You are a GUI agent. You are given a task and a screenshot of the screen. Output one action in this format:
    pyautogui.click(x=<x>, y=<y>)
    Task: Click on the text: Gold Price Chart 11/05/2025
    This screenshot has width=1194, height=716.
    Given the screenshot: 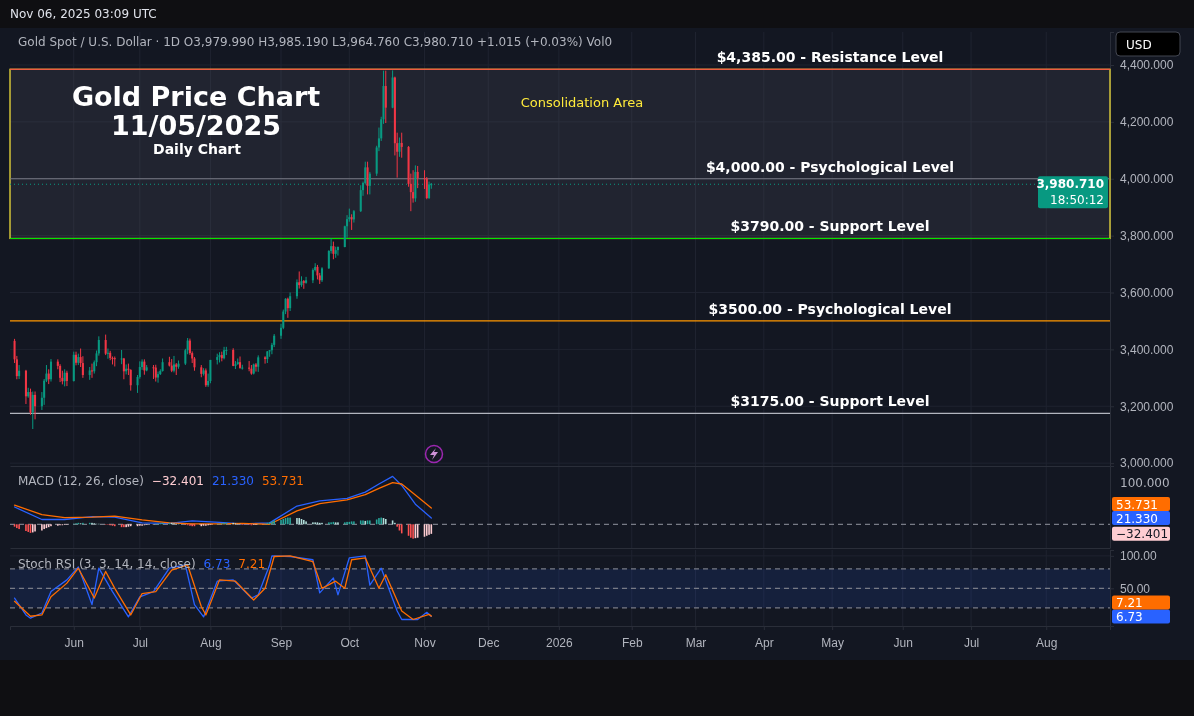 What is the action you would take?
    pyautogui.click(x=196, y=111)
    